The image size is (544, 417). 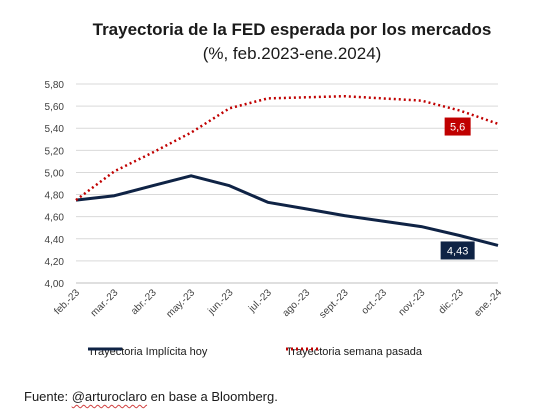 What do you see at coordinates (109, 396) in the screenshot?
I see `source-handle: @arturoclaro` at bounding box center [109, 396].